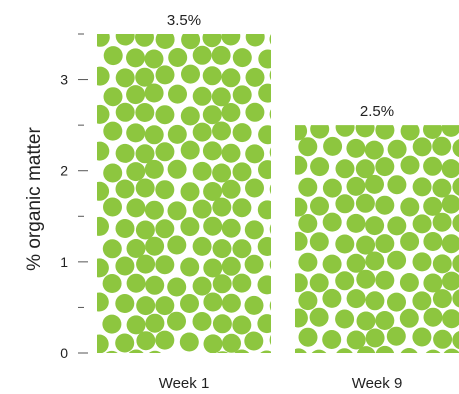  Describe the element at coordinates (64, 80) in the screenshot. I see `y-tick-label: 3` at that location.